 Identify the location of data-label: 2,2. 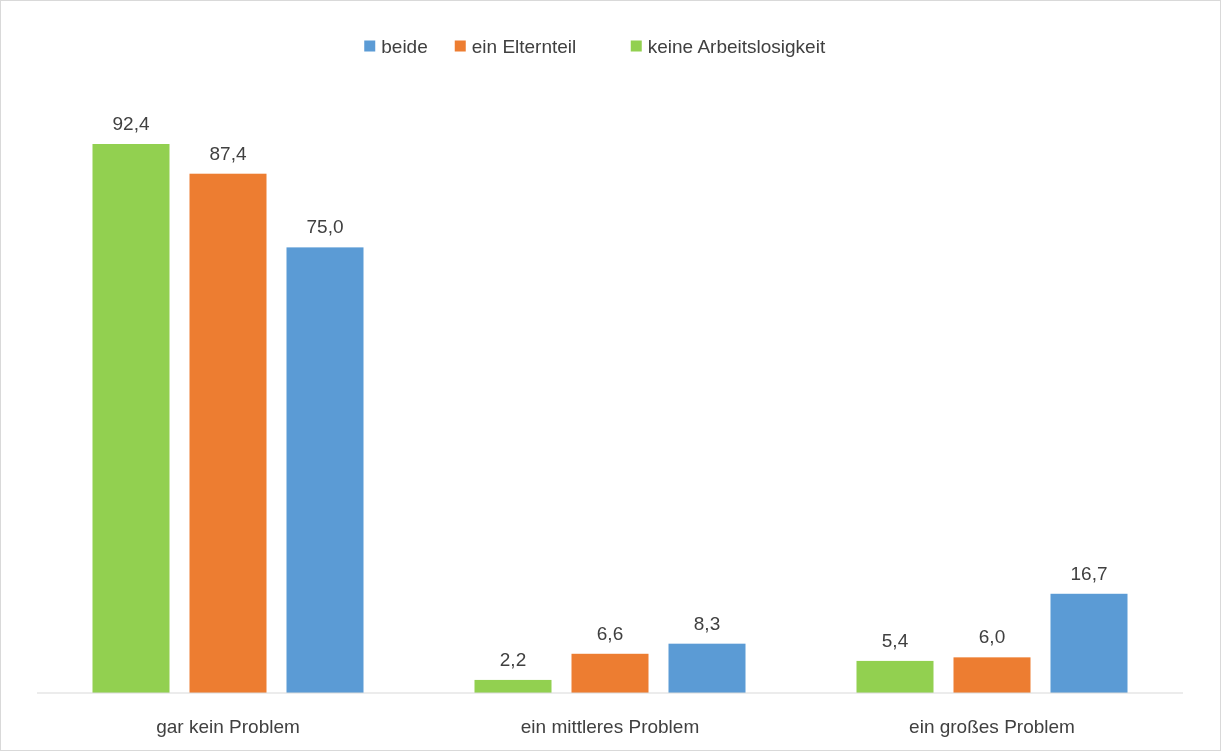
(513, 659).